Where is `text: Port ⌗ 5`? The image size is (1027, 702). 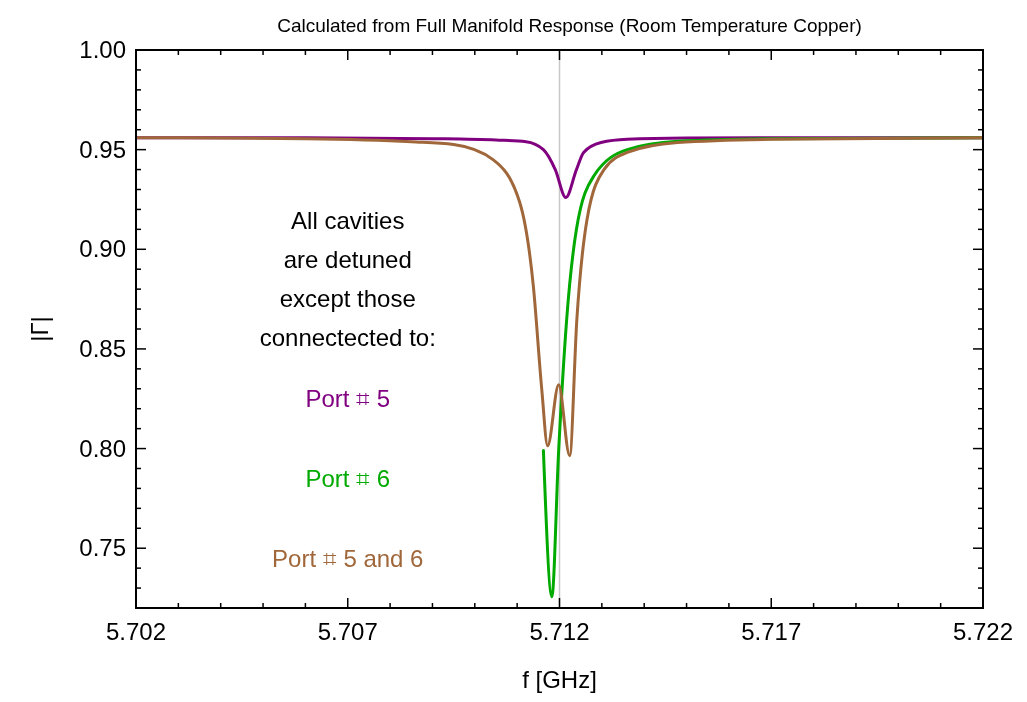
text: Port ⌗ 5 is located at coordinates (348, 398).